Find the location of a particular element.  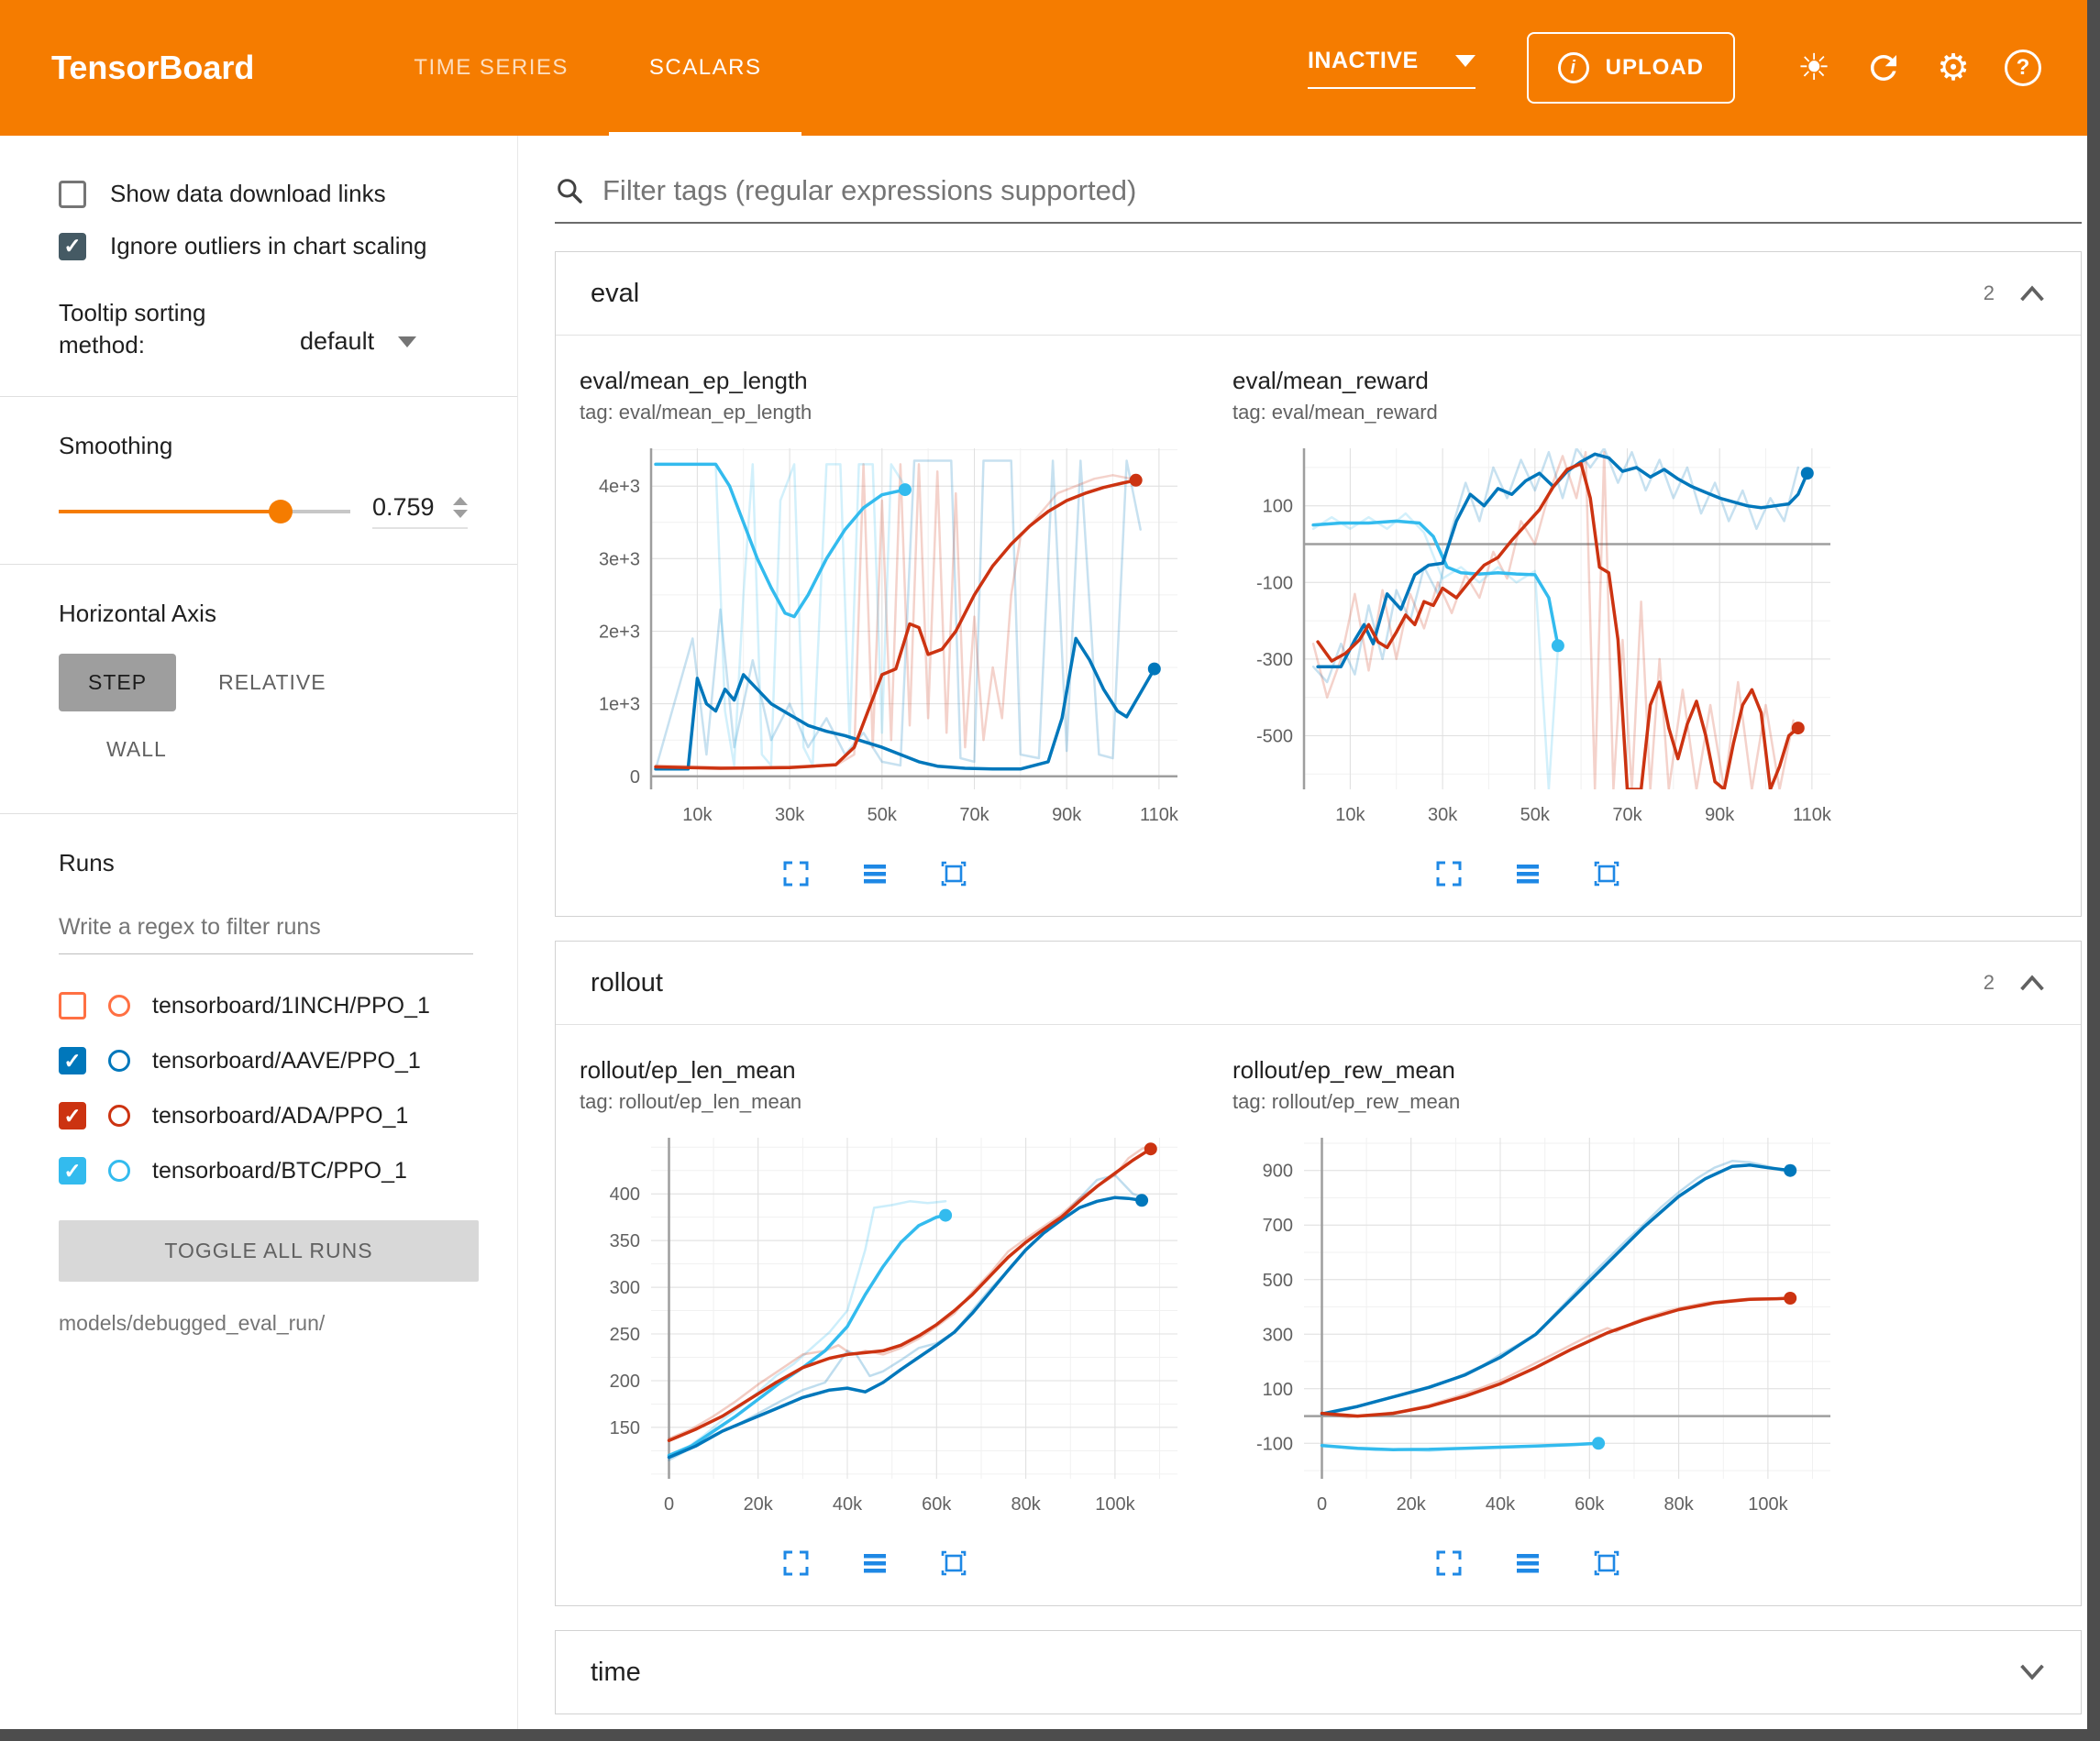

vertical-scrollbar is located at coordinates (2093, 870).